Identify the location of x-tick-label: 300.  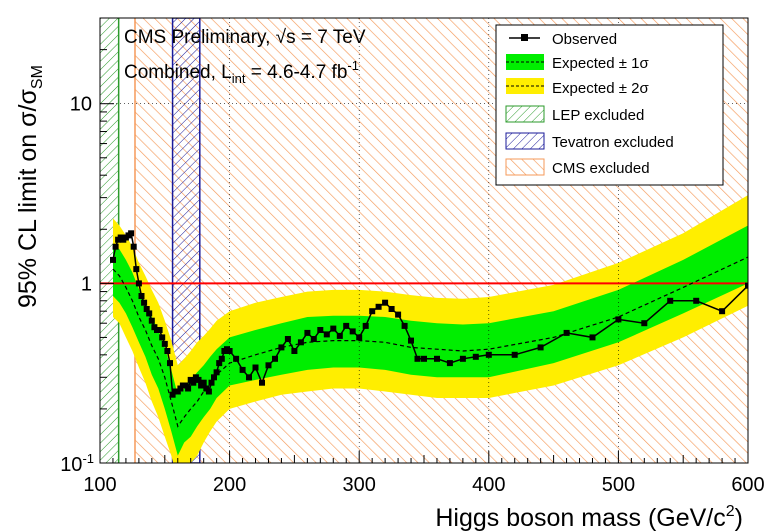
(359, 485).